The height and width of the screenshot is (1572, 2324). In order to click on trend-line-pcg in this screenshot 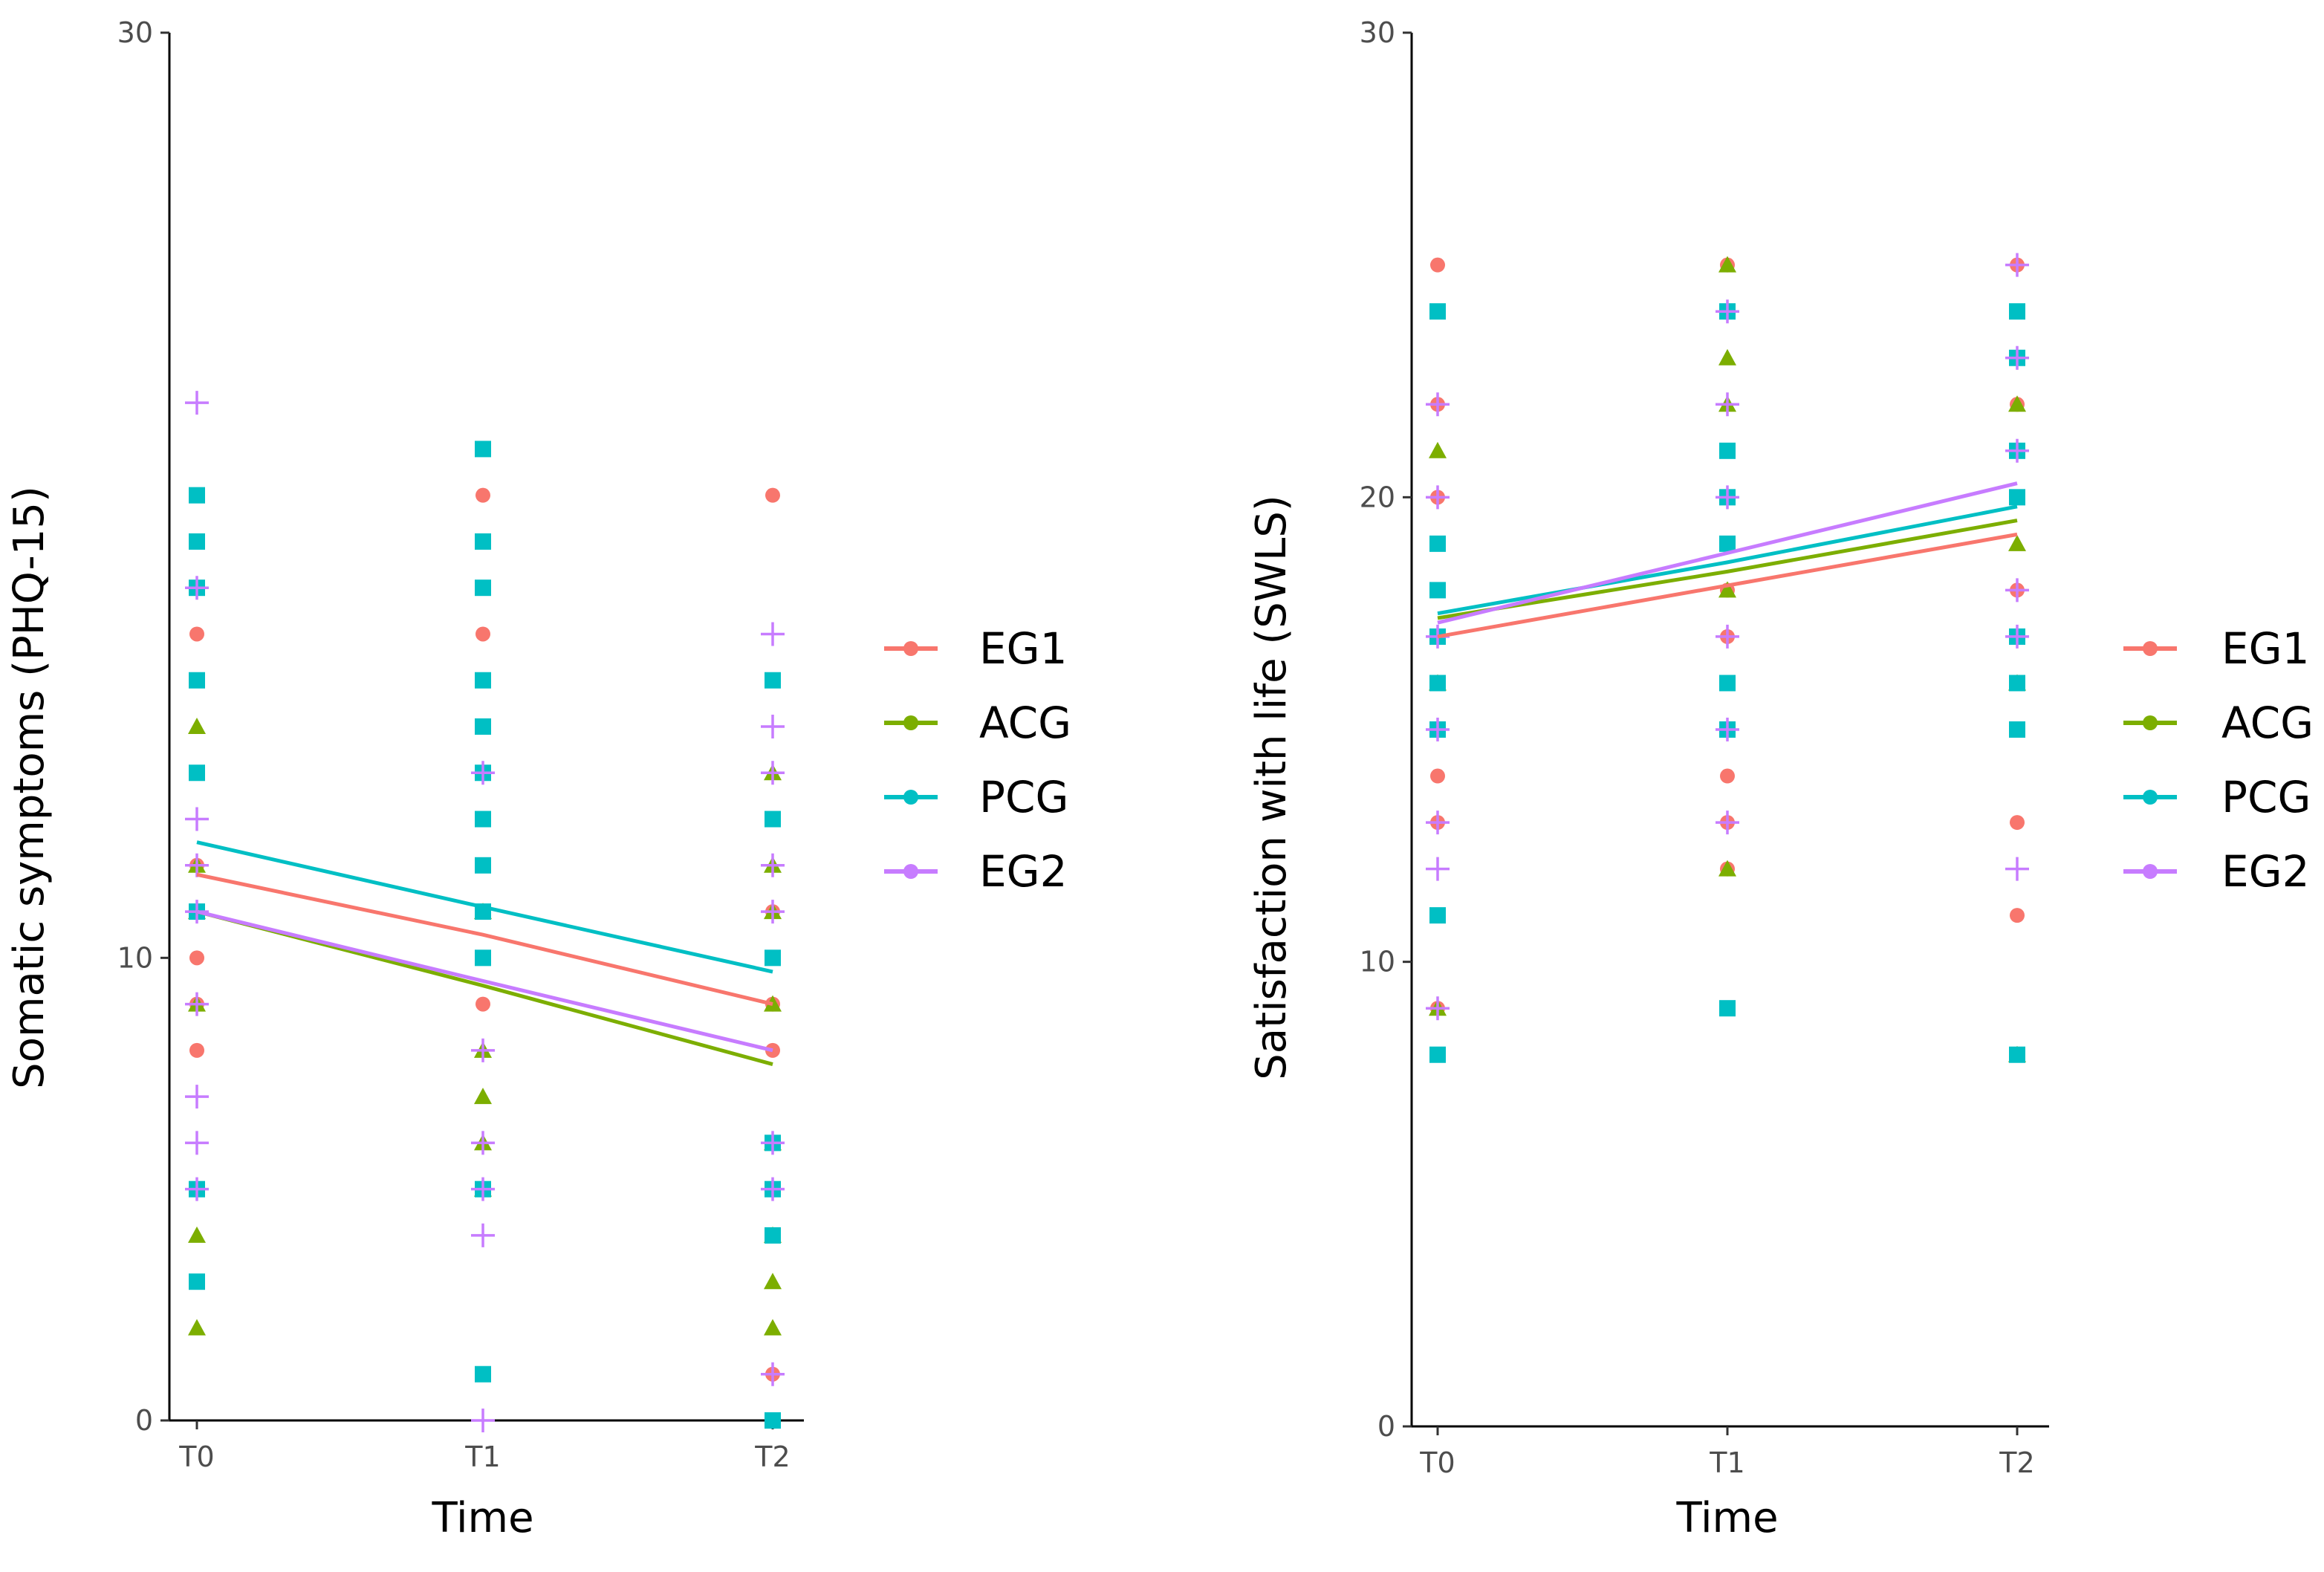, I will do `click(1727, 560)`.